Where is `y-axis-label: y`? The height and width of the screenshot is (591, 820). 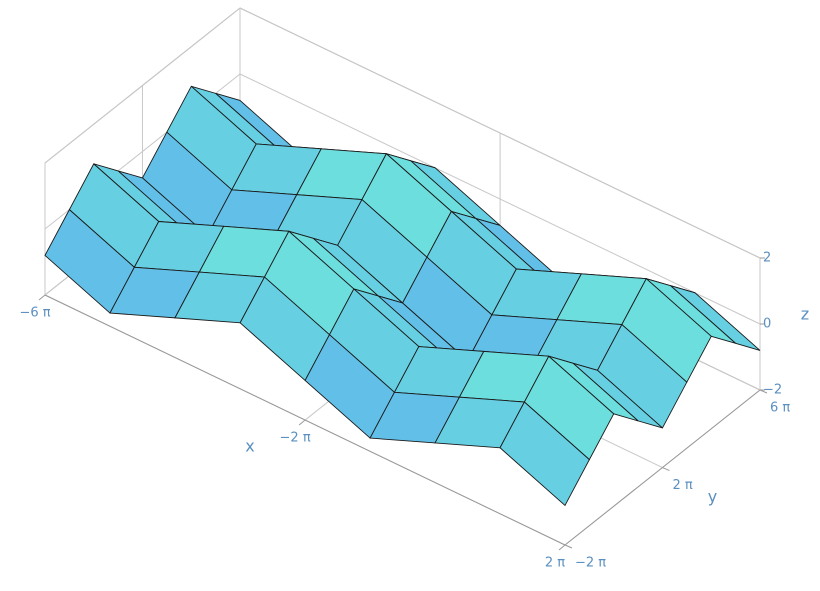
y-axis-label: y is located at coordinates (712, 496).